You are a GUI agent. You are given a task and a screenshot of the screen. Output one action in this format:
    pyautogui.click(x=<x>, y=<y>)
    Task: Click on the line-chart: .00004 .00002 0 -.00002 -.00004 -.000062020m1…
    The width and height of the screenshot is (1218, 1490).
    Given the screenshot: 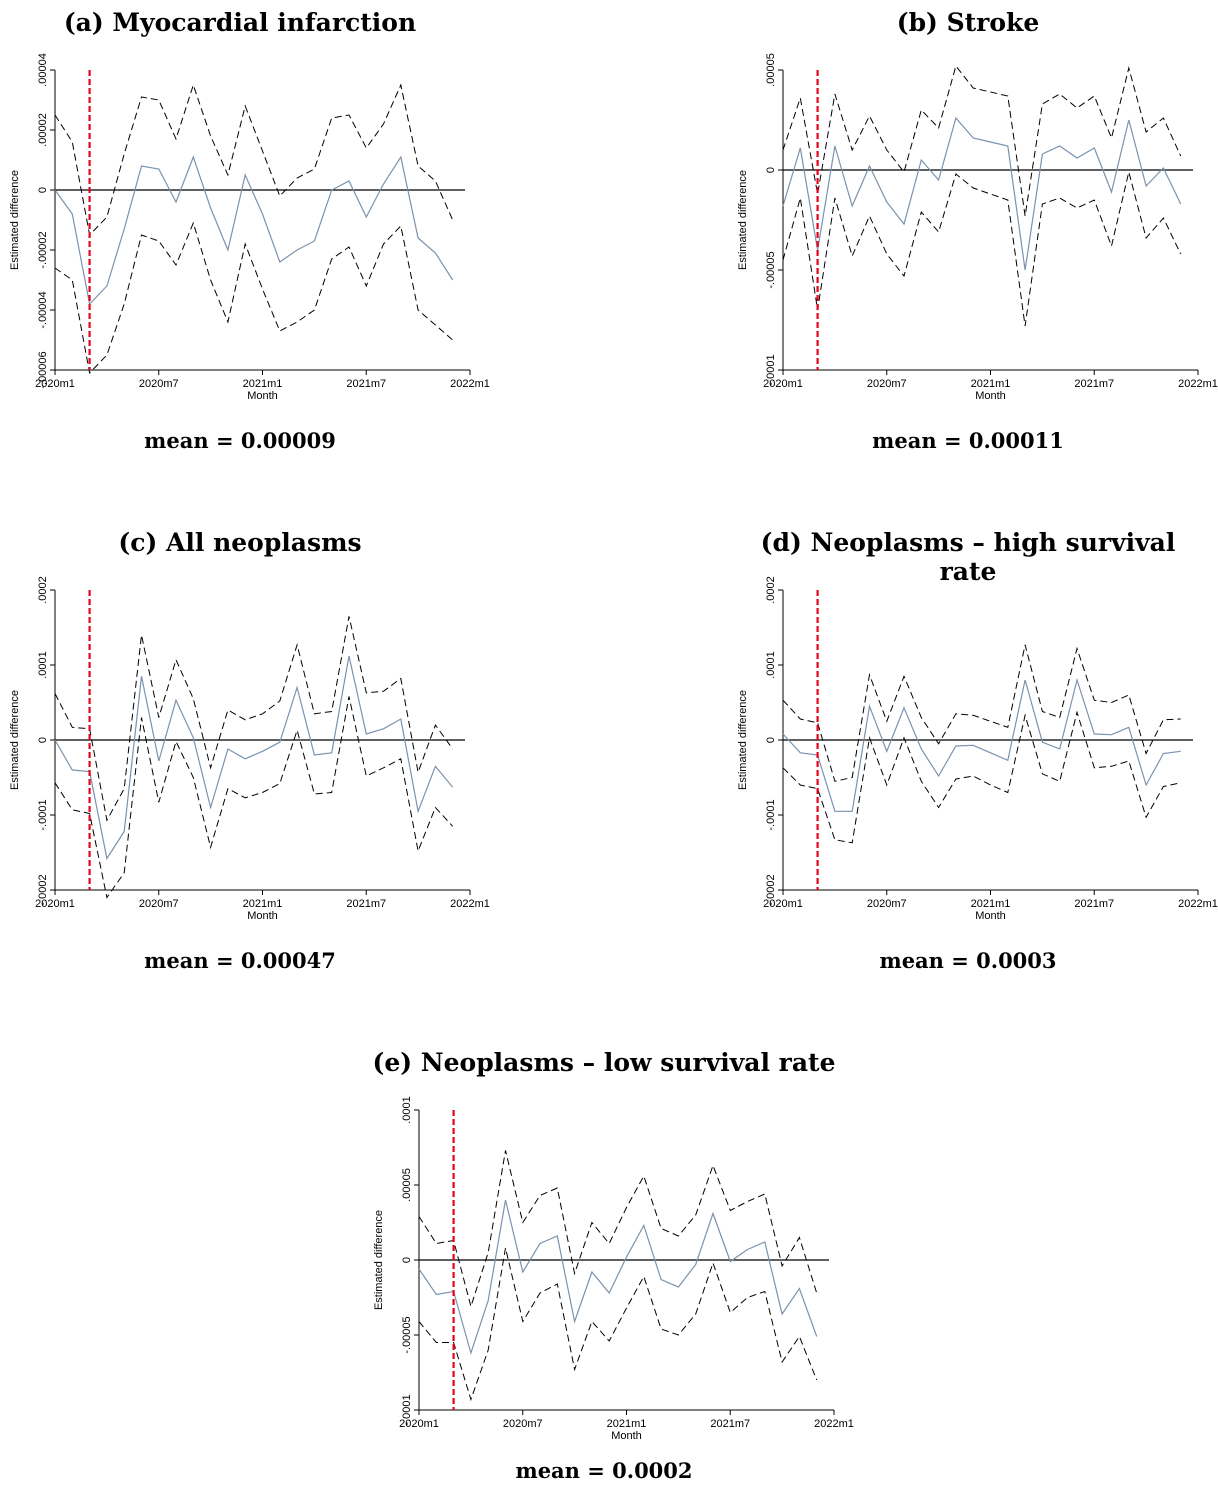 What is the action you would take?
    pyautogui.click(x=249, y=227)
    